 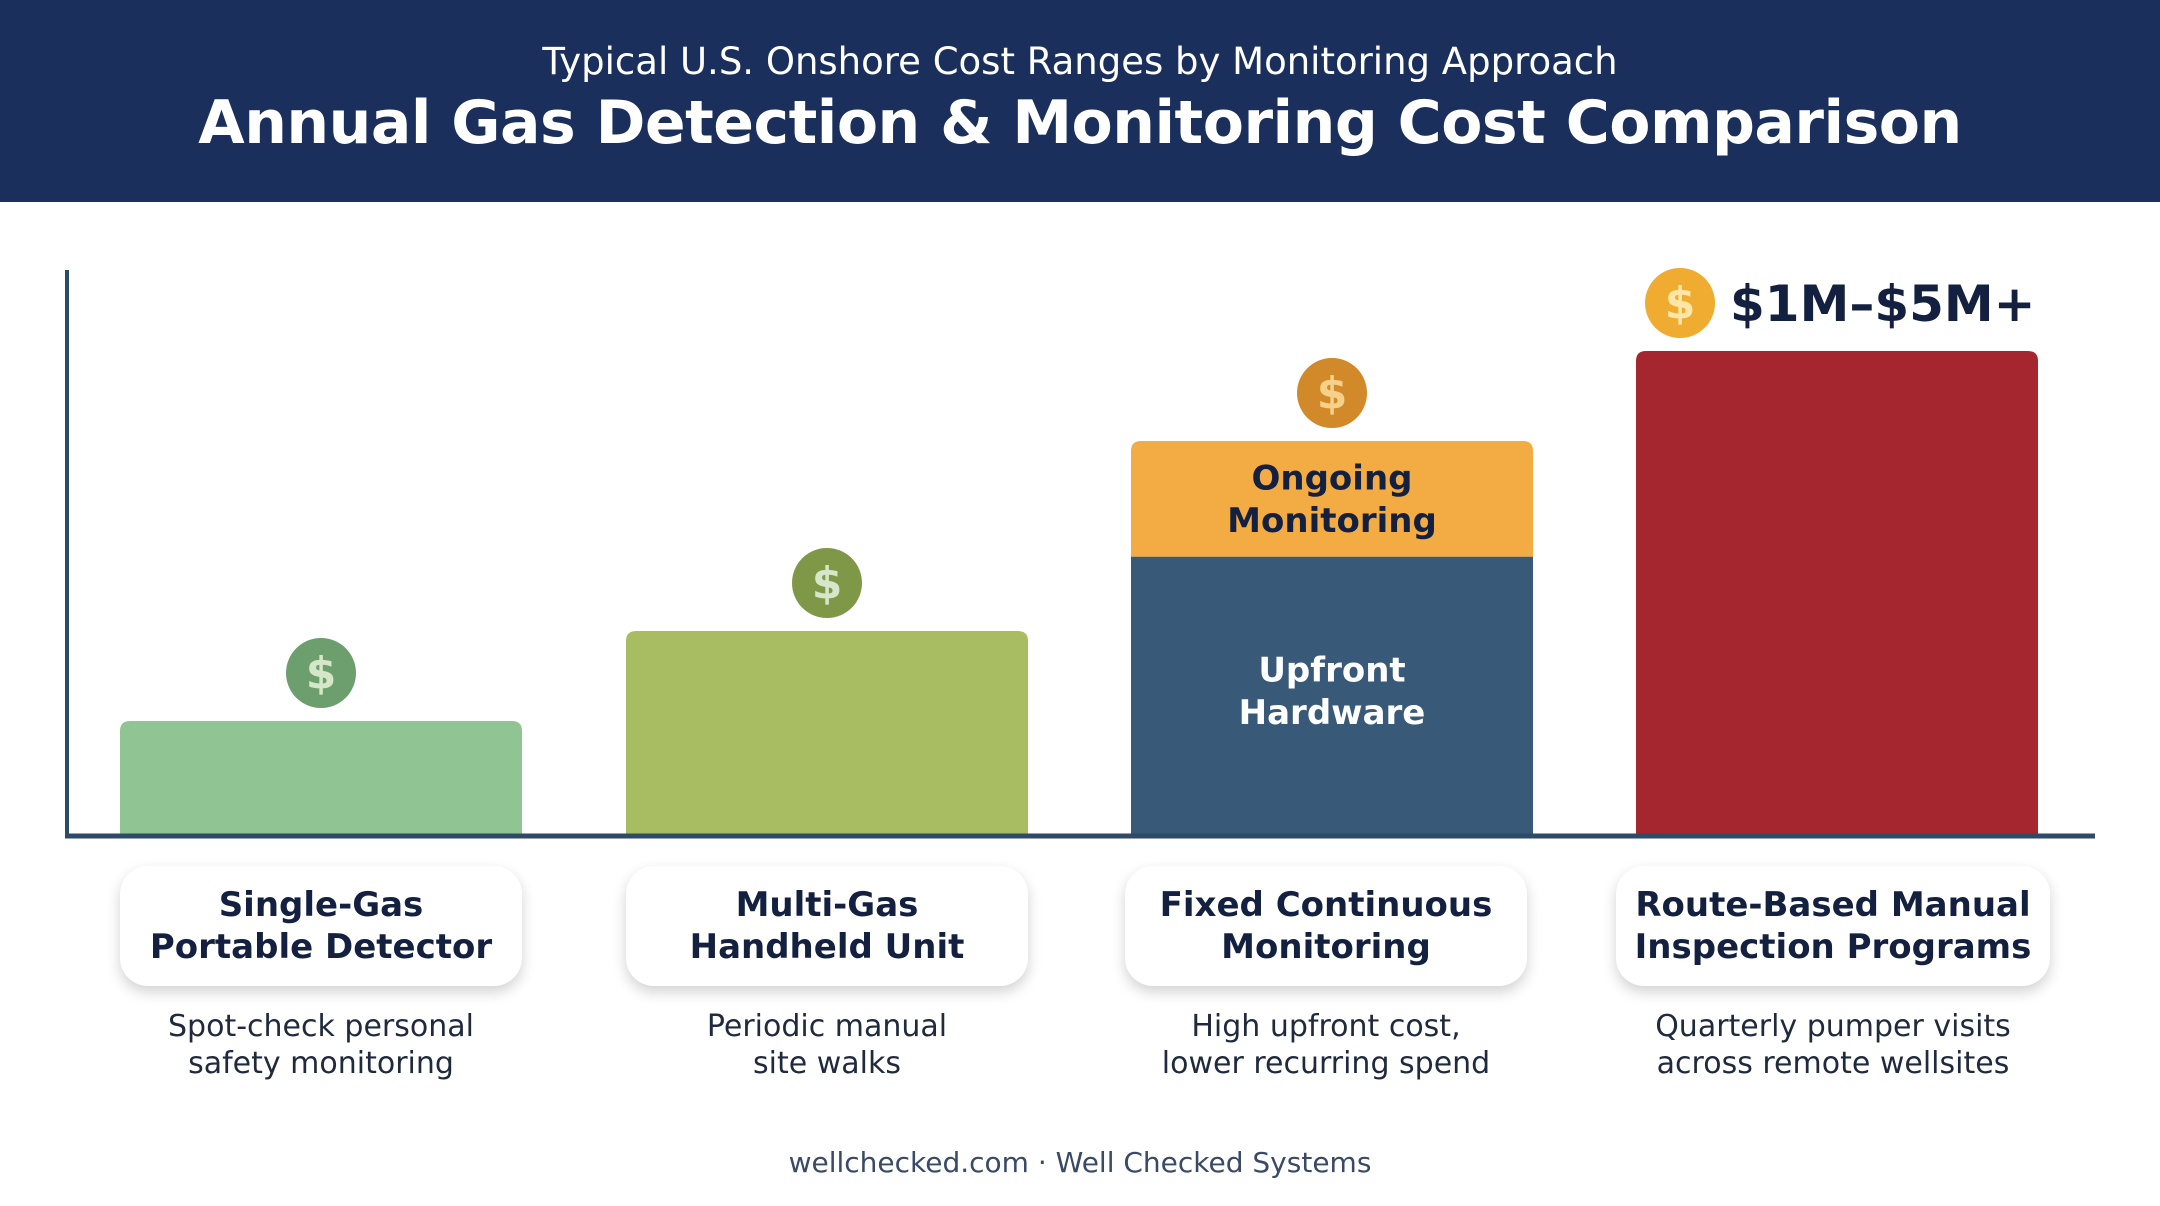 What do you see at coordinates (321, 1045) in the screenshot?
I see `category-description: Spot-check personal safety monitoring` at bounding box center [321, 1045].